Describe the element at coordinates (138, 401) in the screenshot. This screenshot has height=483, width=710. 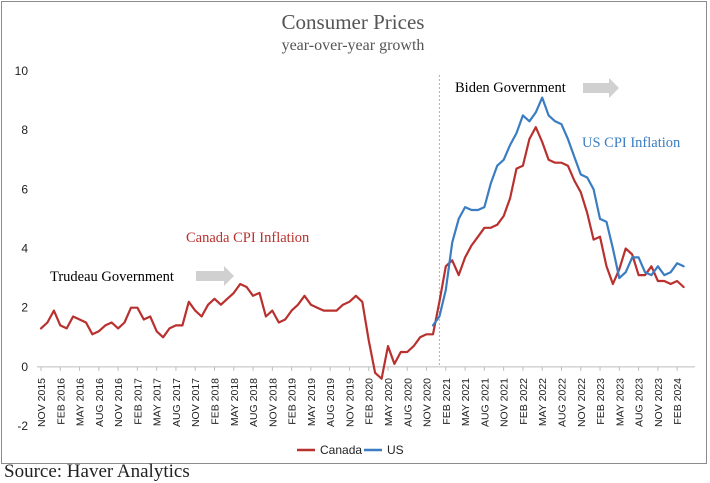
I see `x-tick-label: FEB 2017` at that location.